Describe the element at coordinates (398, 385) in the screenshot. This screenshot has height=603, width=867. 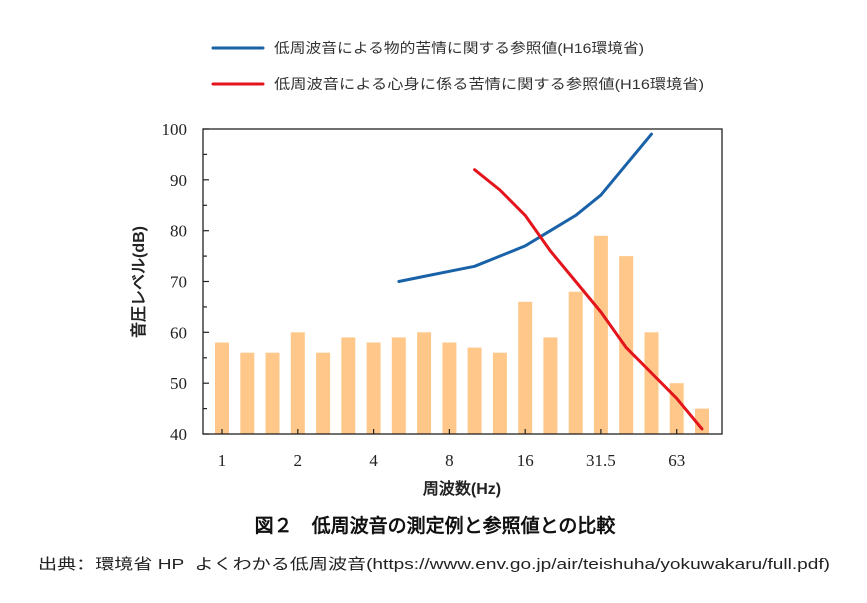
I see `bar-5hz` at that location.